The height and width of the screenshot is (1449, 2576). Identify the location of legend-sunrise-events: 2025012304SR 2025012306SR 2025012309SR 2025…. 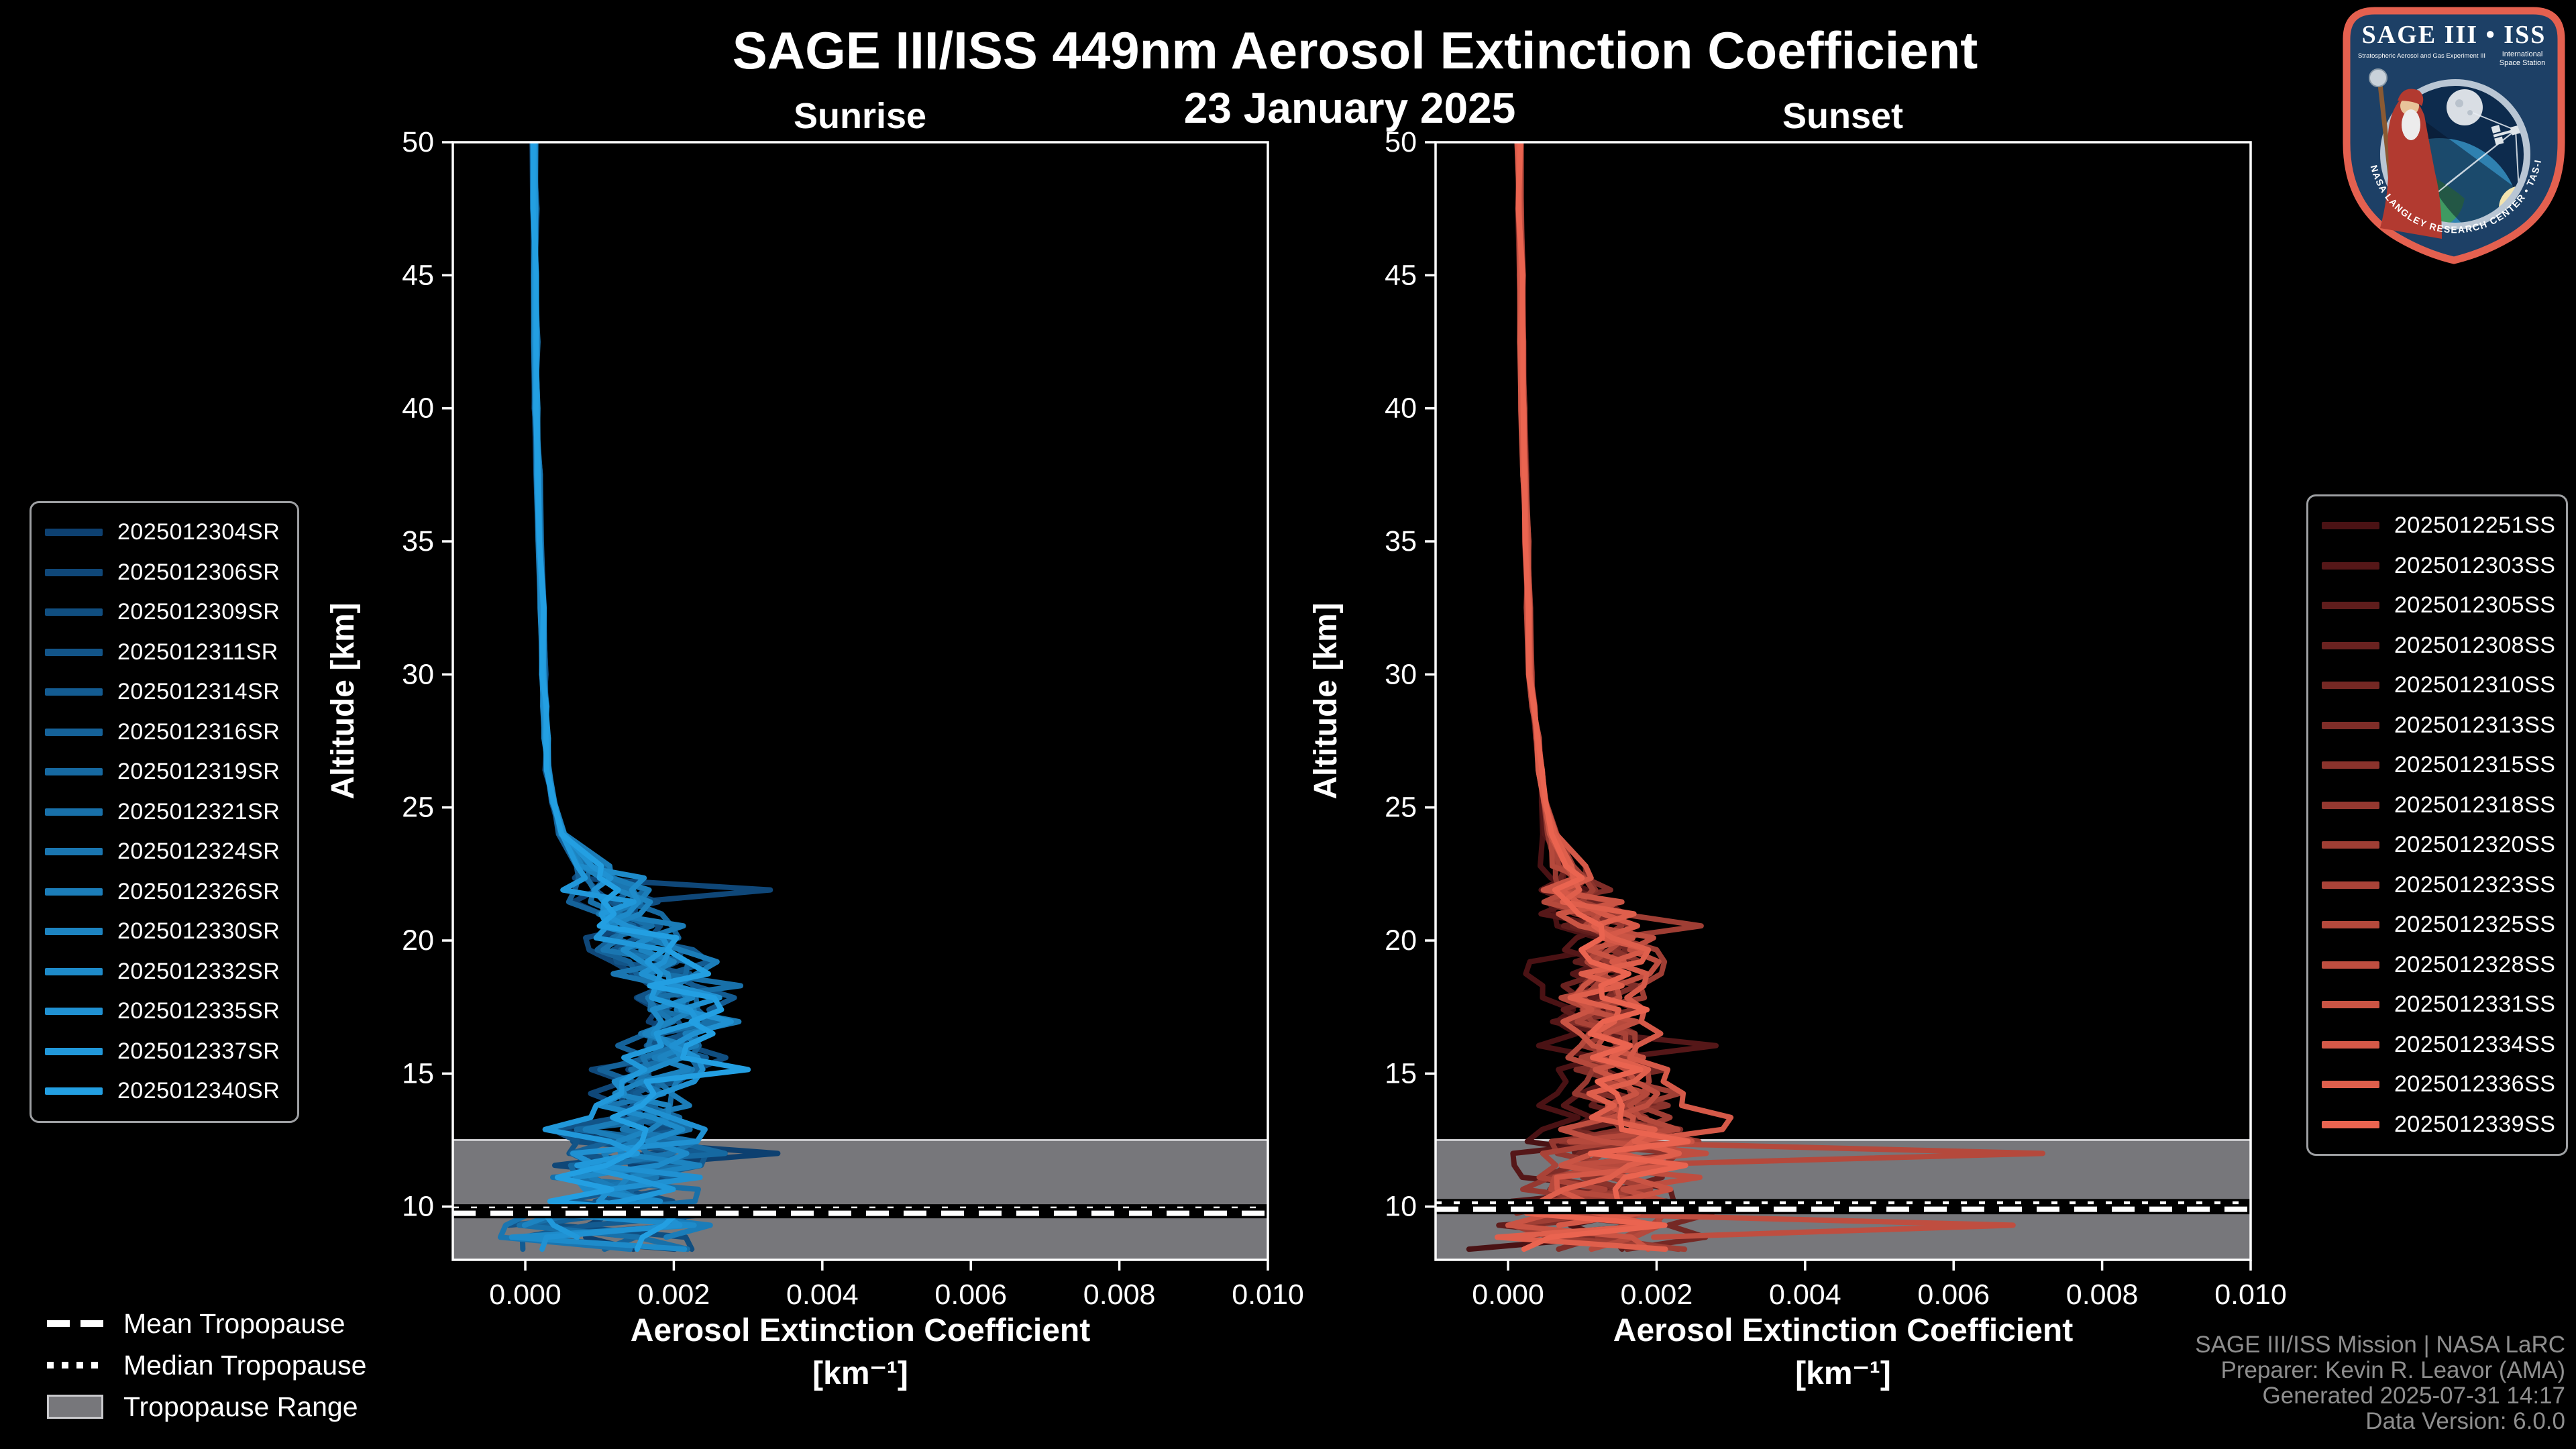
(164, 812).